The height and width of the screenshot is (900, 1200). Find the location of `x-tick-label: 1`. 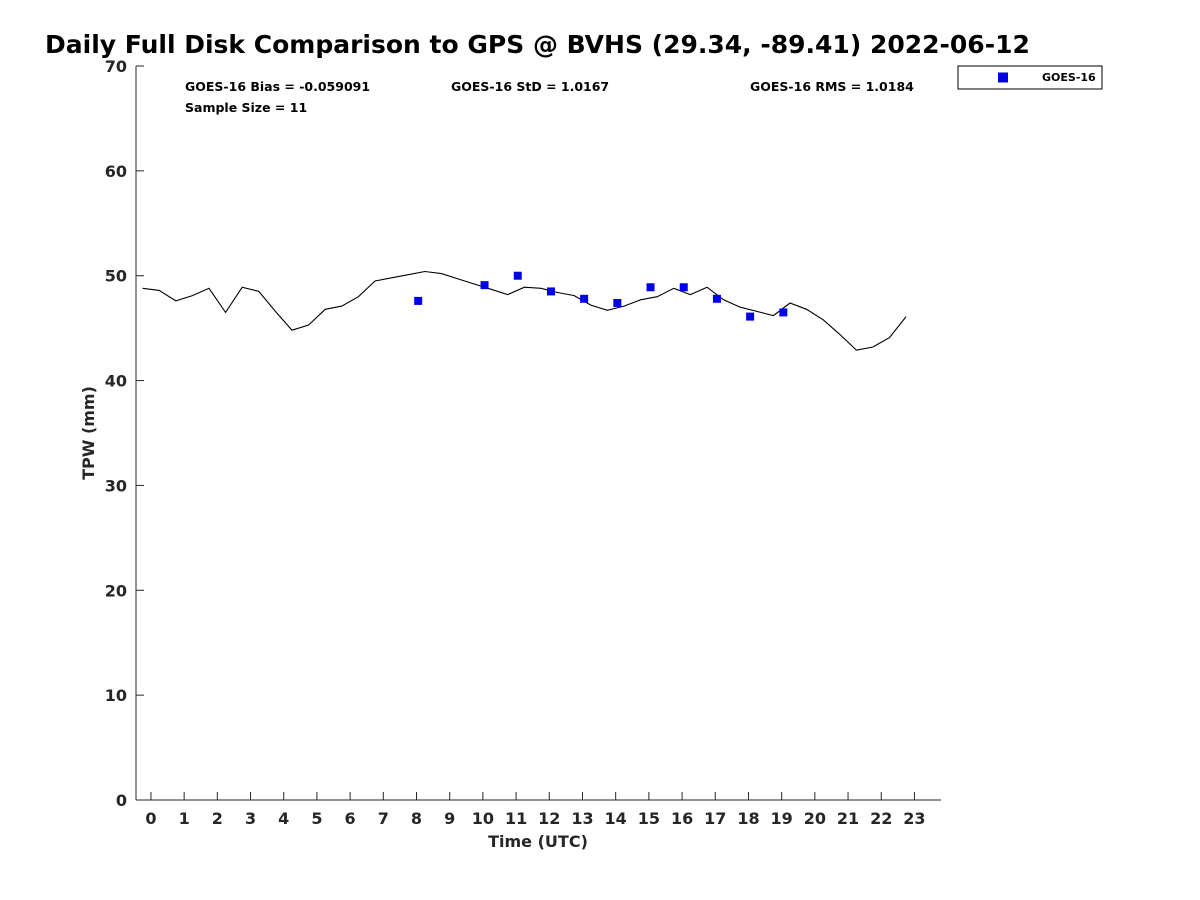

x-tick-label: 1 is located at coordinates (184, 818).